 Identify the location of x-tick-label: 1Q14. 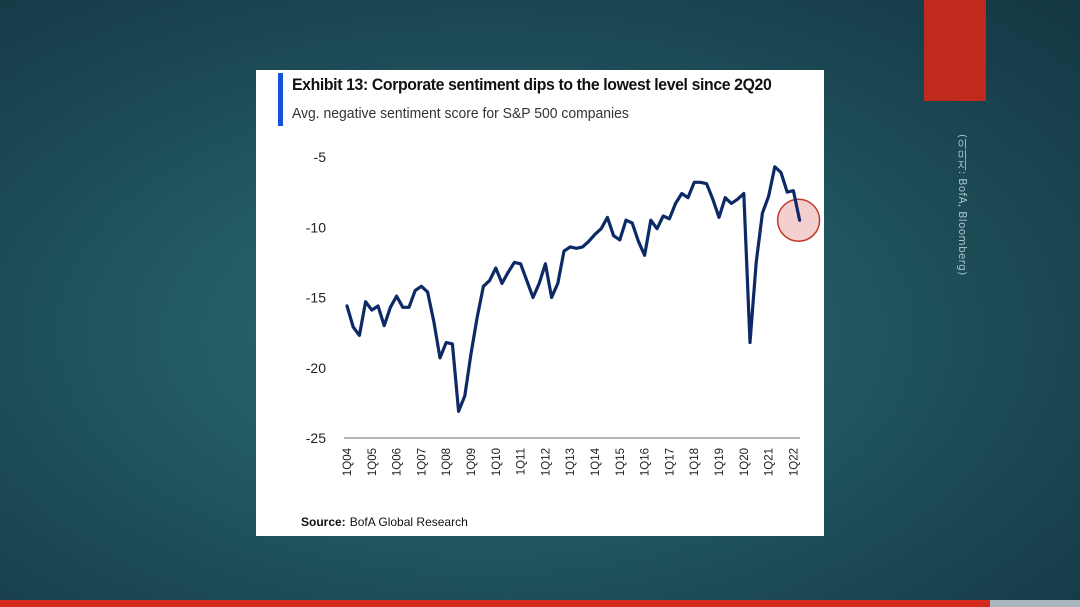
(596, 461).